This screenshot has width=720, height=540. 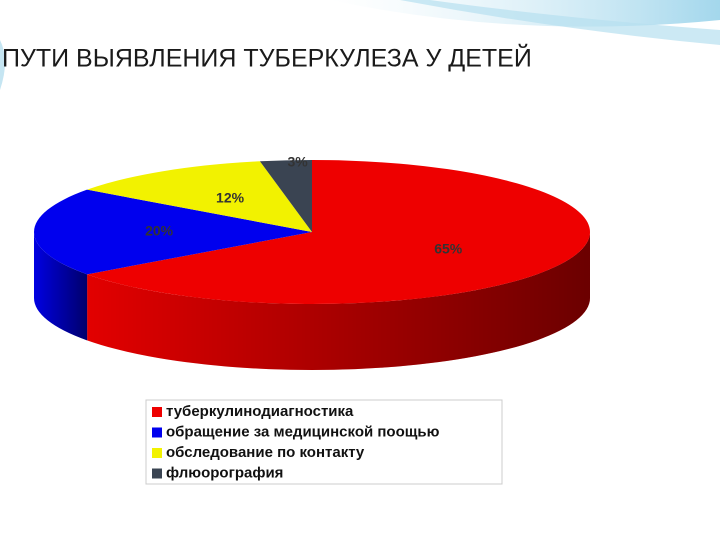 What do you see at coordinates (224, 472) in the screenshot?
I see `legend-label: флюорография` at bounding box center [224, 472].